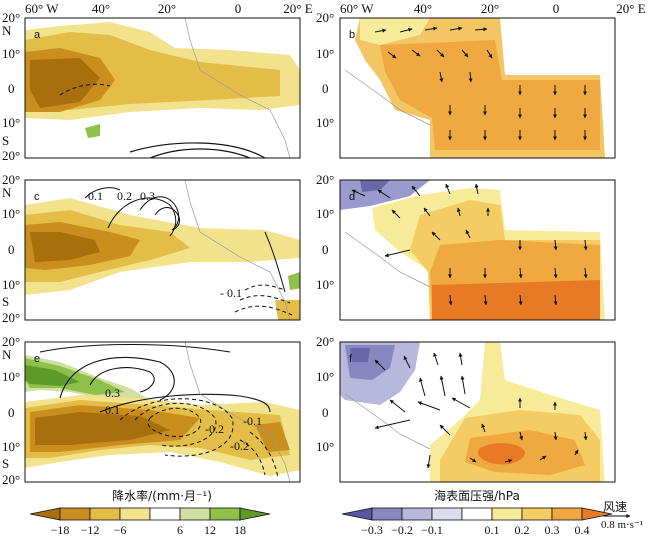 This screenshot has width=650, height=539. I want to click on lat-ticks-left-row3: 20° N 10° 0 10° S 20°, so click(11, 410).